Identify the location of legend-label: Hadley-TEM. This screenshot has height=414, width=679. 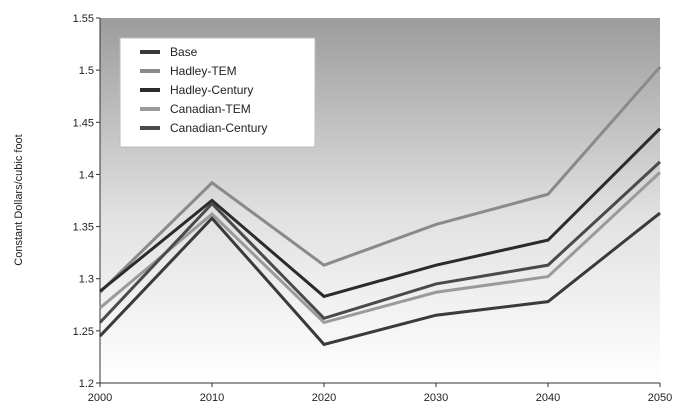
(203, 71).